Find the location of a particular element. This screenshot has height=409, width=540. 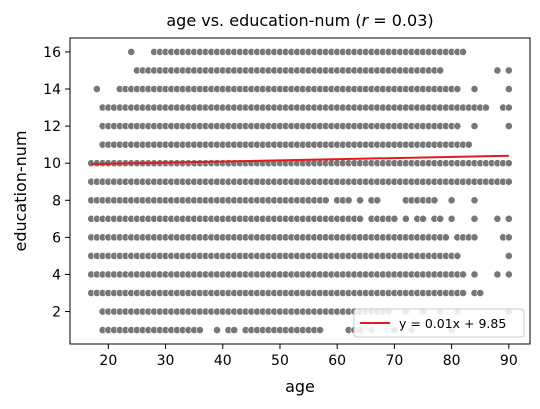

chart-title: age vs. education-num (r = 0.03) is located at coordinates (299, 20).